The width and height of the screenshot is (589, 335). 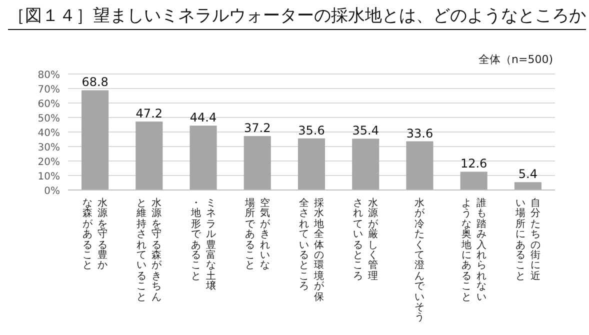 What do you see at coordinates (49, 148) in the screenshot?
I see `y-tick-label: 30%` at bounding box center [49, 148].